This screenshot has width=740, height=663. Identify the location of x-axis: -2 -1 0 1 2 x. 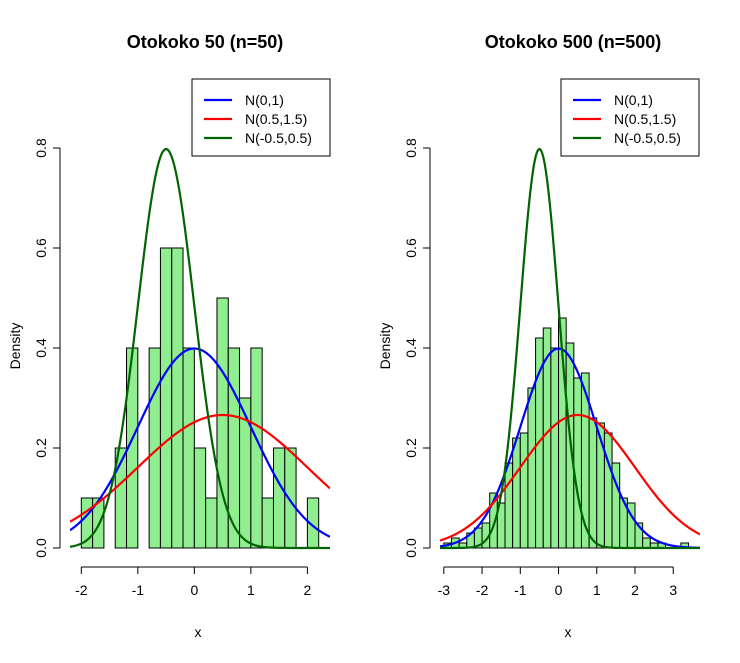
(193, 603).